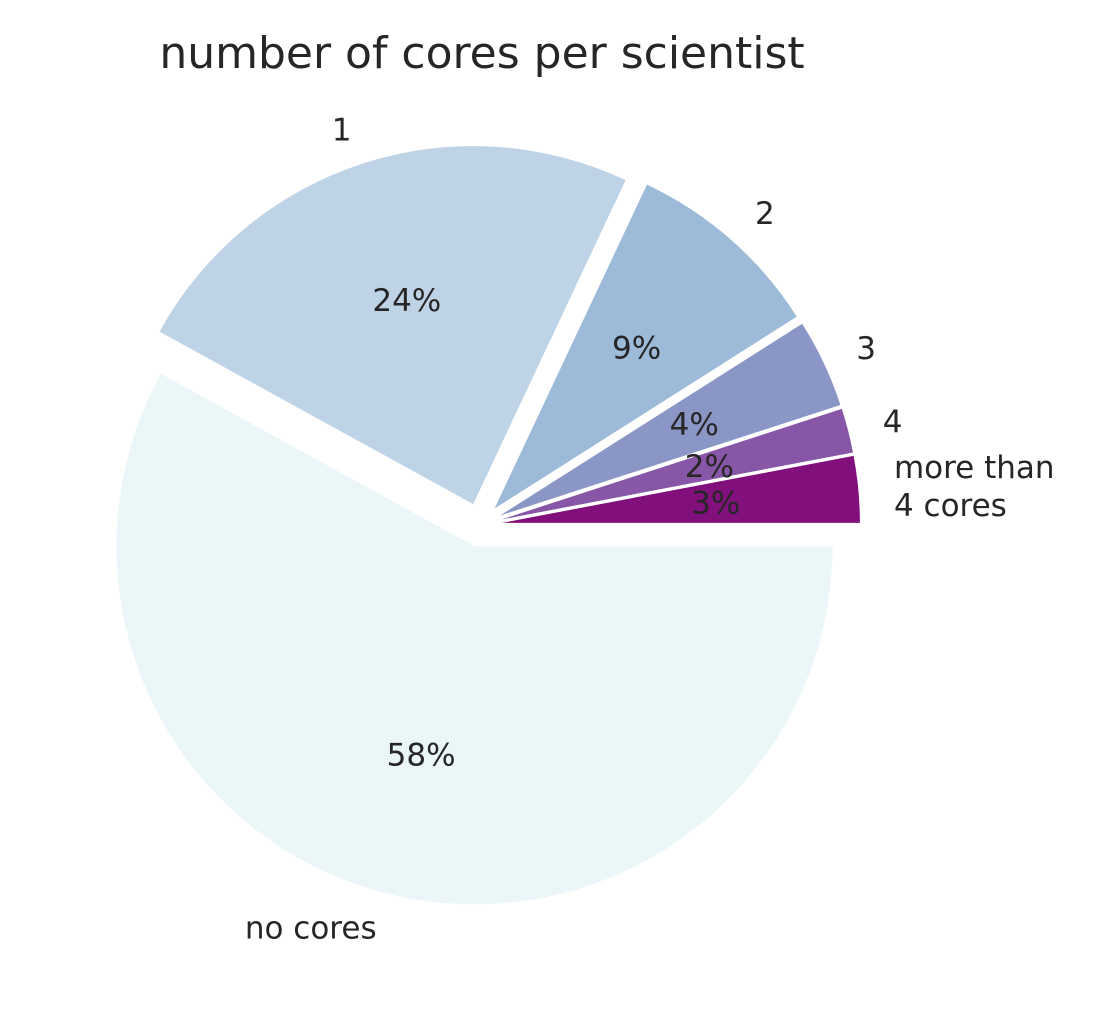  What do you see at coordinates (481, 53) in the screenshot?
I see `chart-title: number of cores per scientist` at bounding box center [481, 53].